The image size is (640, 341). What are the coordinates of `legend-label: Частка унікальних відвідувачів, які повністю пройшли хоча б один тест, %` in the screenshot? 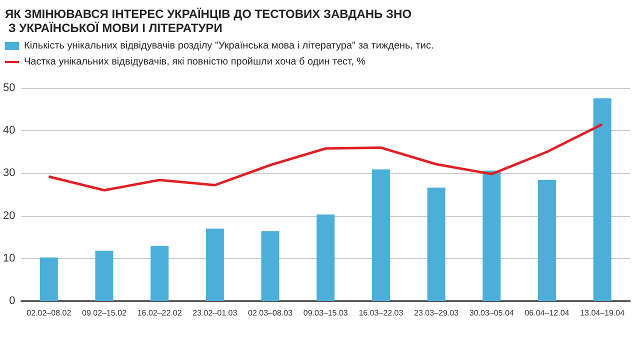 It's located at (195, 62).